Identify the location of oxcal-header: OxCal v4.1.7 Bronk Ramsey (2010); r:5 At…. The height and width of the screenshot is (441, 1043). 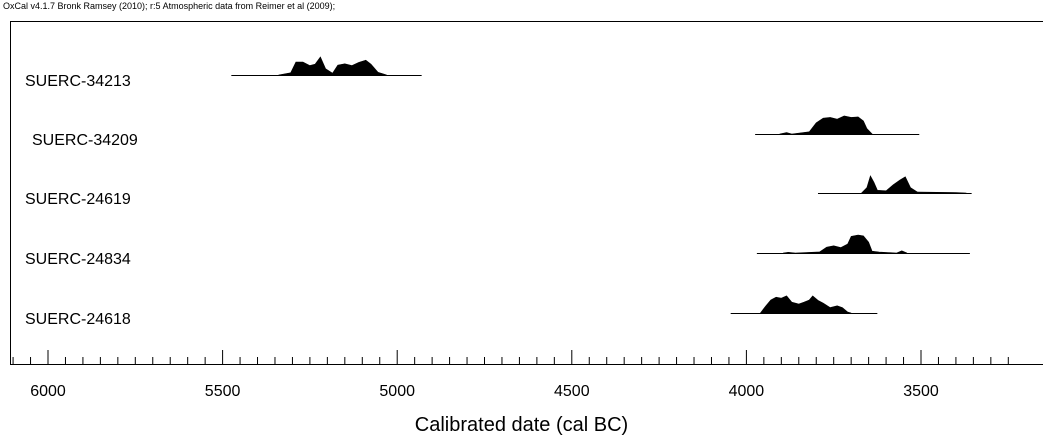
(169, 6).